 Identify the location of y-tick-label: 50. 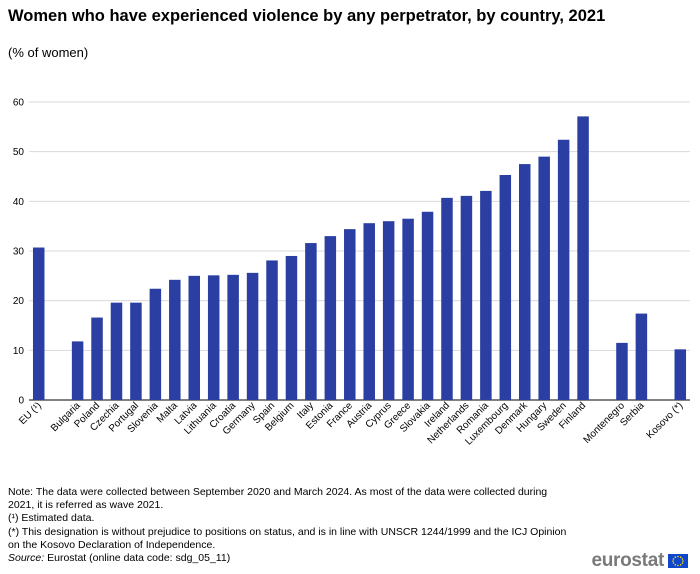
(19, 152).